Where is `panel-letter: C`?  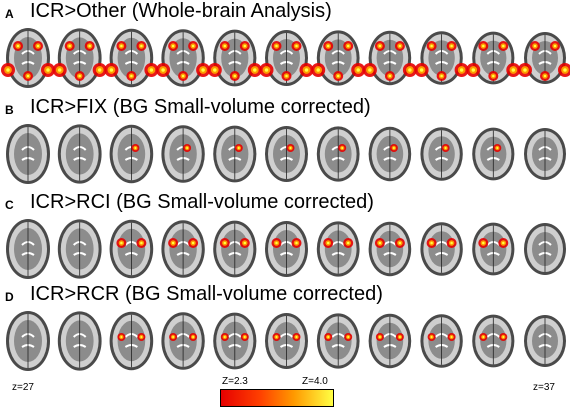 panel-letter: C is located at coordinates (9, 205).